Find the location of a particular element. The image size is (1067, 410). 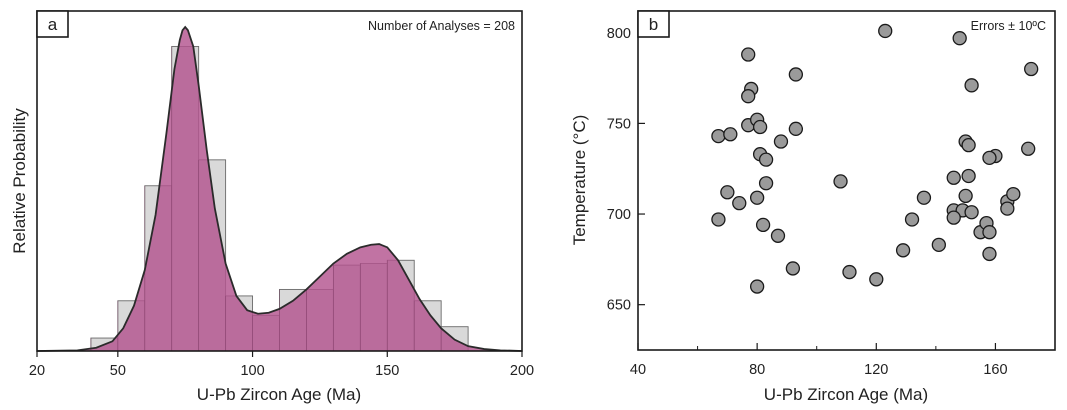

panel-a-label-box is located at coordinates (52, 24).